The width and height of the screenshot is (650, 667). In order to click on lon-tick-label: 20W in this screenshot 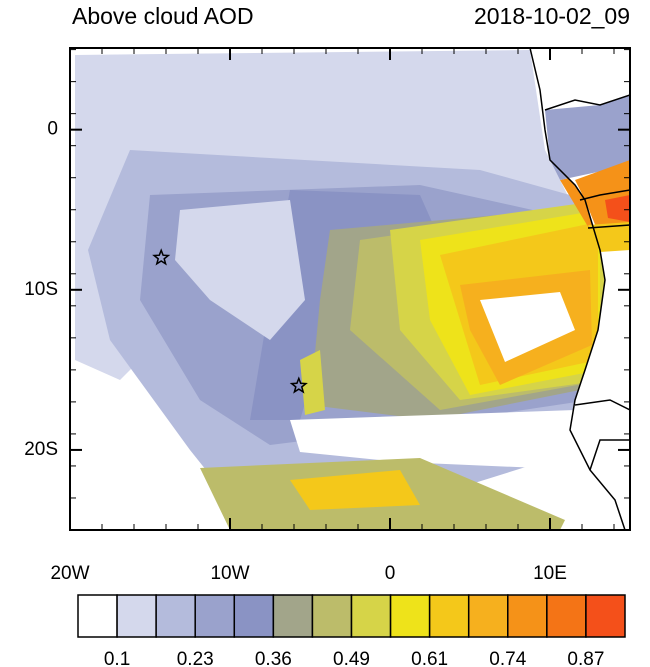, I will do `click(69, 573)`.